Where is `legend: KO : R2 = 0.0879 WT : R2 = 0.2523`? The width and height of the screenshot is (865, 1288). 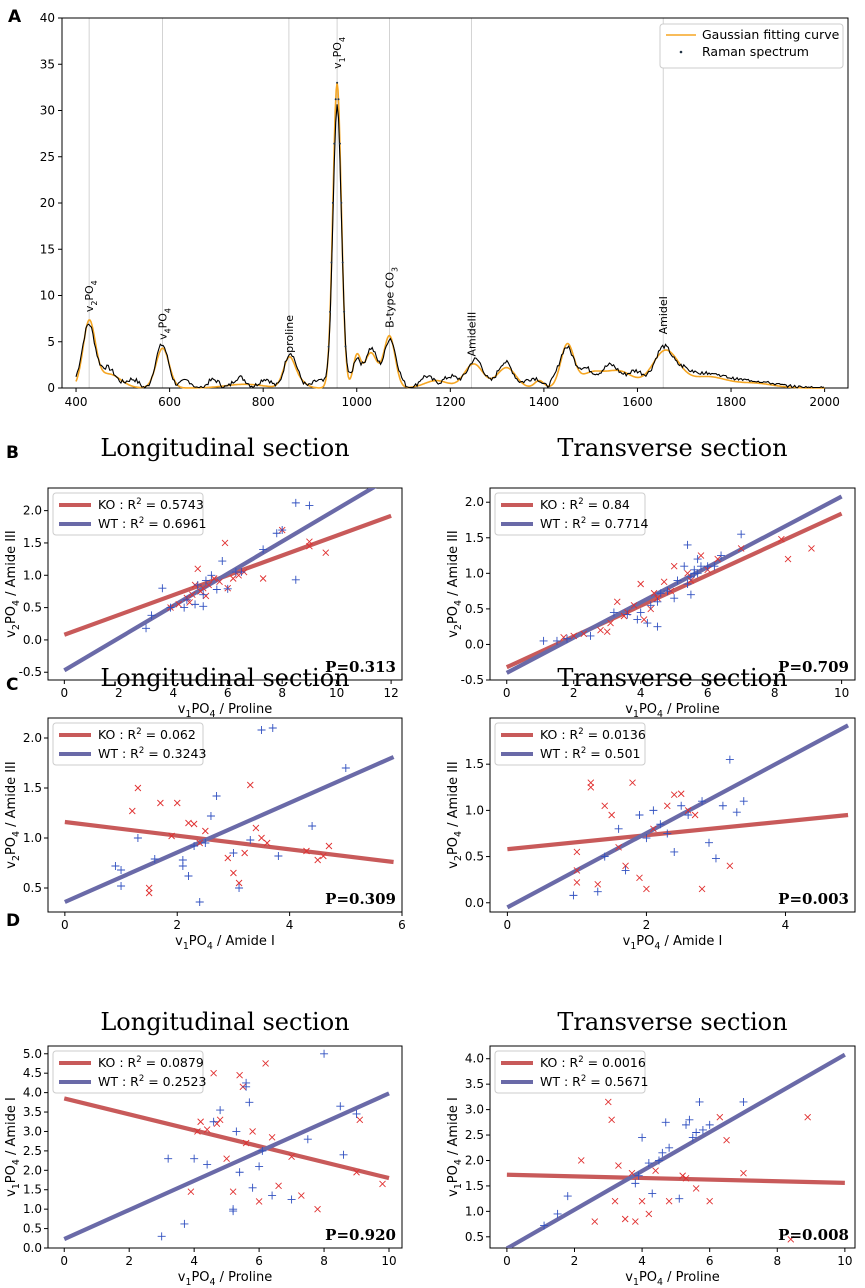 legend: KO : R2 = 0.0879 WT : R2 = 0.2523 is located at coordinates (129, 1072).